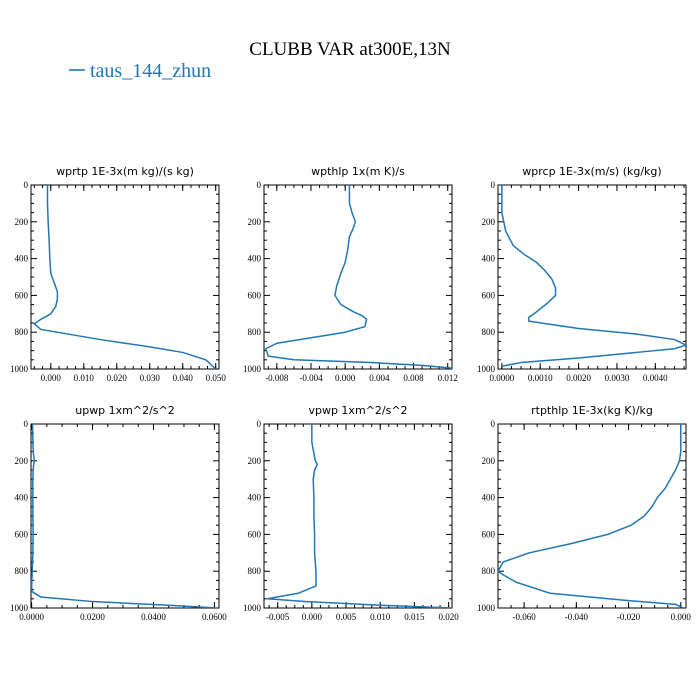  I want to click on panel-title: wpthlp 1x(m K)/s, so click(358, 171).